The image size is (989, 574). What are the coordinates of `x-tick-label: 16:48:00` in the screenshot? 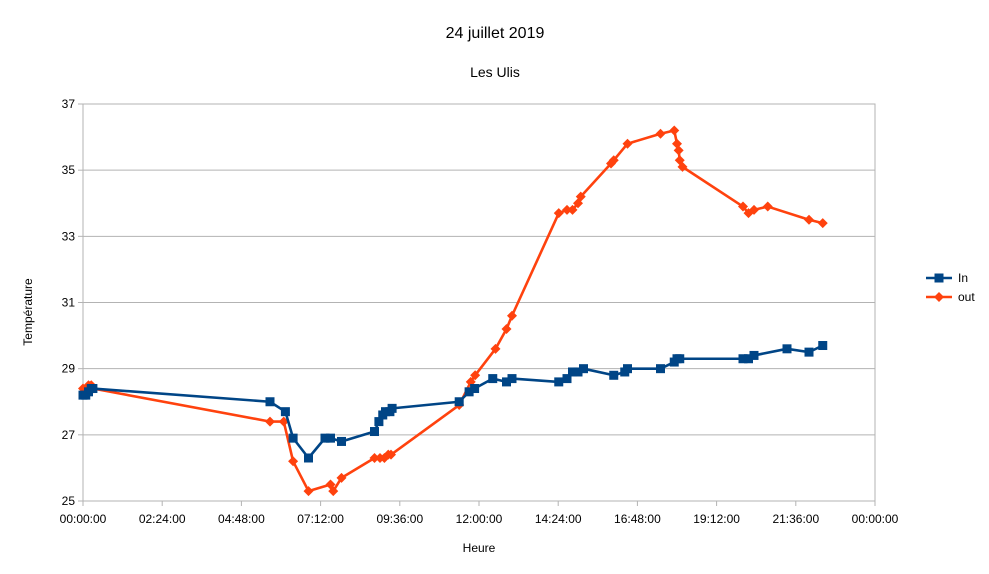 It's located at (637, 519).